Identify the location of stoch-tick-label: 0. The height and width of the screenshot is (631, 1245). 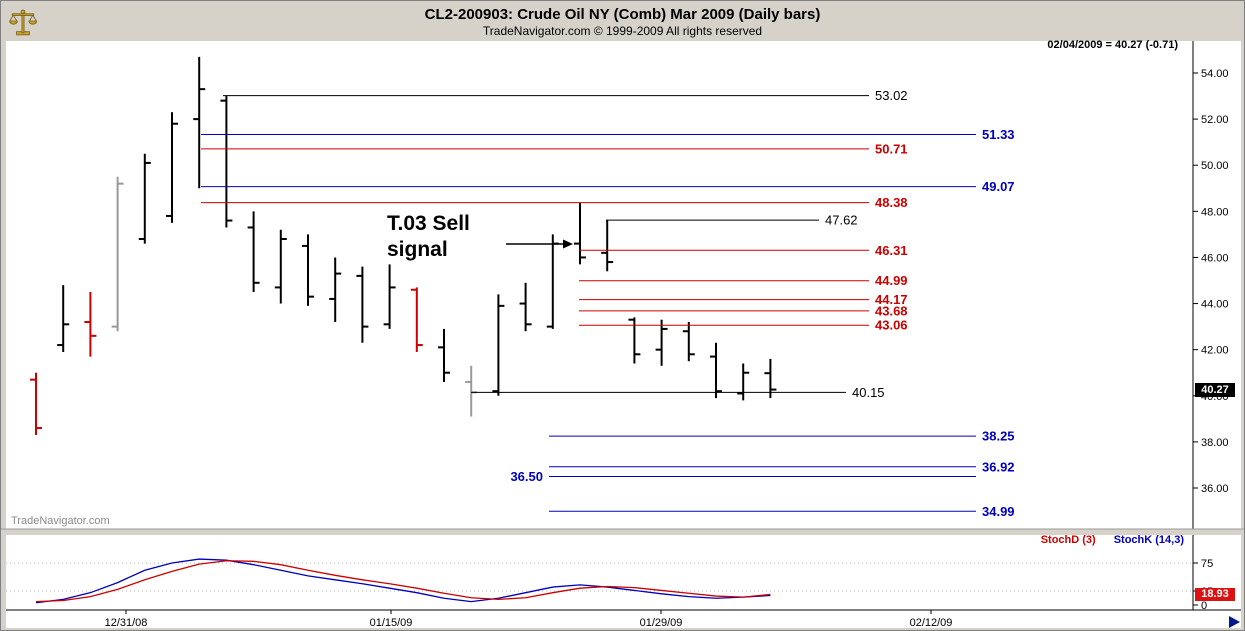
(1204, 606).